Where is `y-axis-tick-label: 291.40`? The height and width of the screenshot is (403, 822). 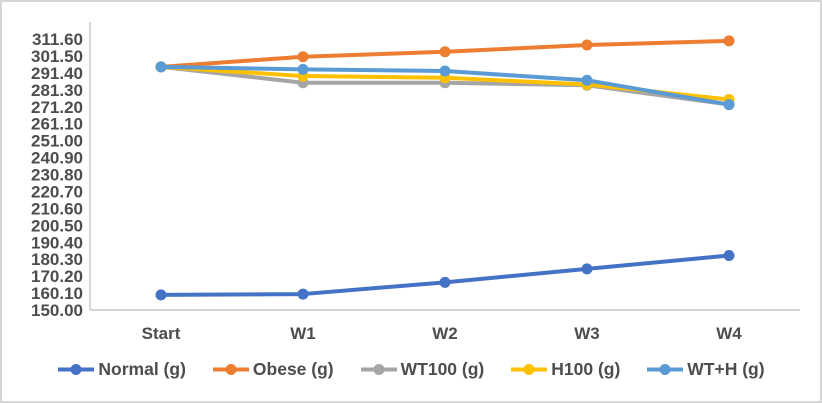
y-axis-tick-label: 291.40 is located at coordinates (57, 73).